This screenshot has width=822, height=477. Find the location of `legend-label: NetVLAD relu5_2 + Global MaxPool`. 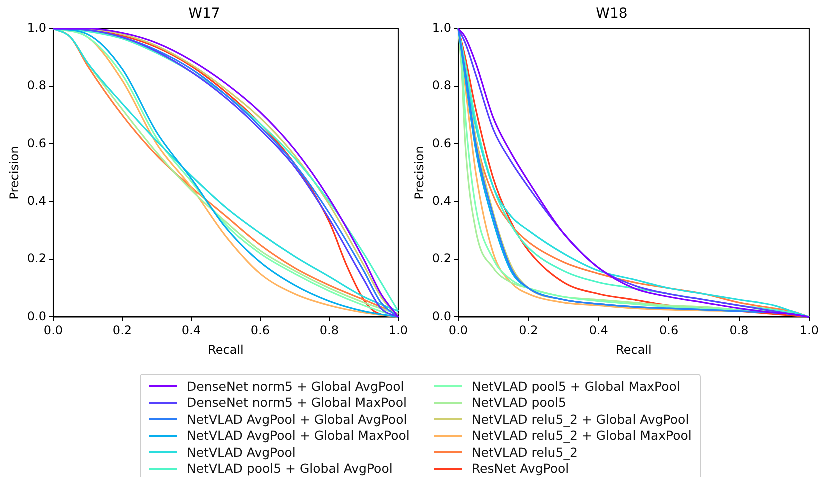

legend-label: NetVLAD relu5_2 + Global MaxPool is located at coordinates (582, 436).